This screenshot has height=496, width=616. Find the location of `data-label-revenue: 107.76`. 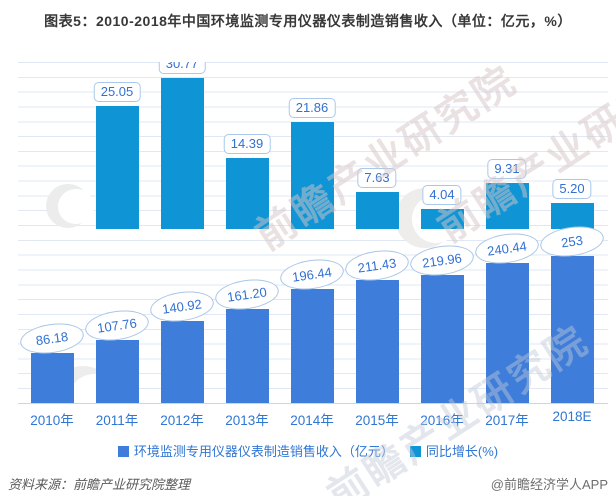

data-label-revenue: 107.76 is located at coordinates (117, 325).